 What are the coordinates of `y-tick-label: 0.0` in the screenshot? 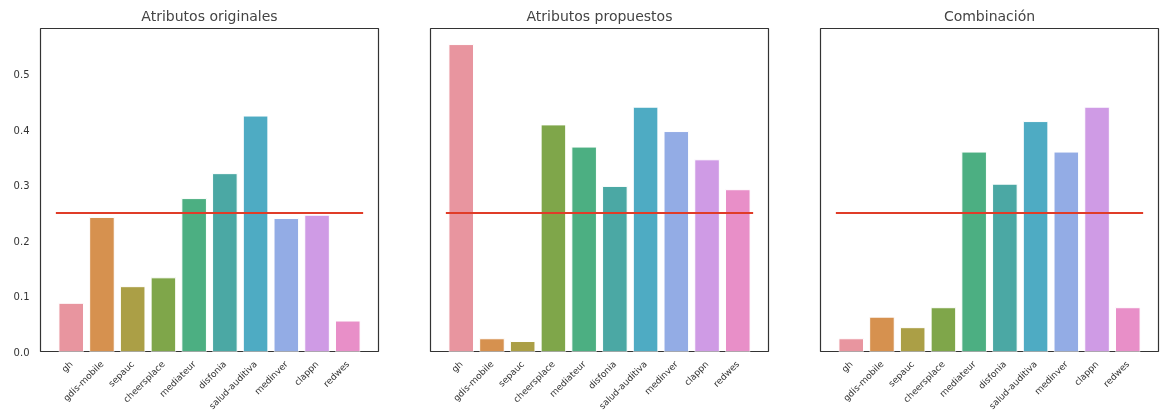 It's located at (21, 352).